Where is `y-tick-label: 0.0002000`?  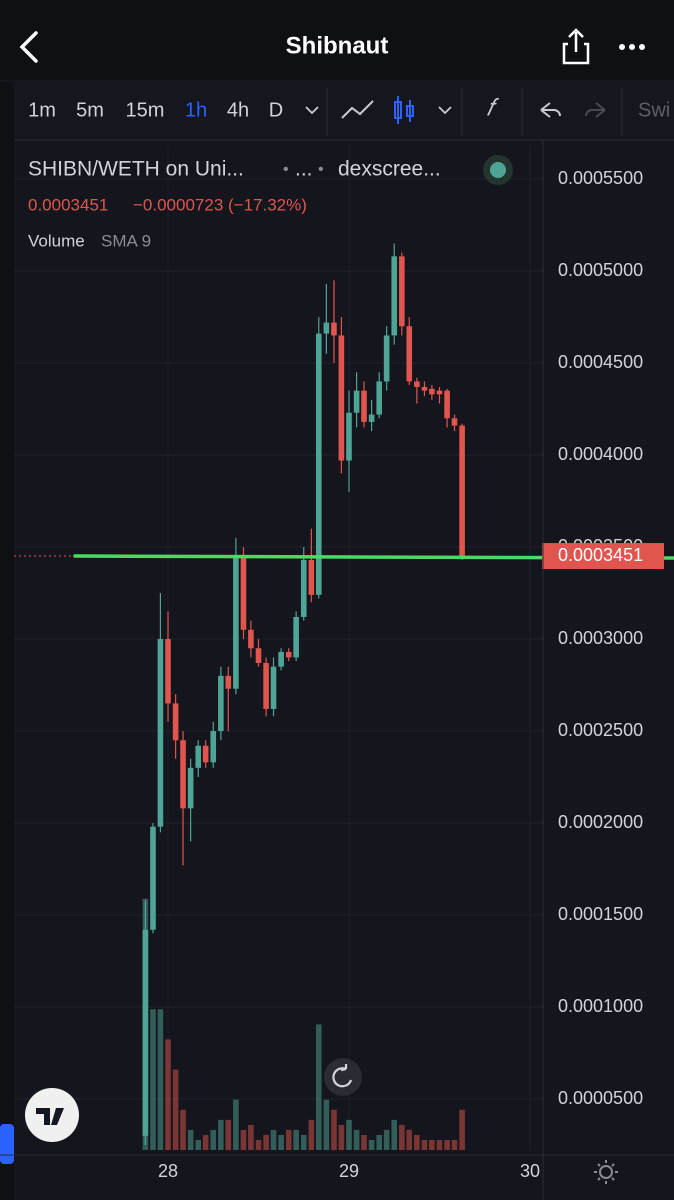
y-tick-label: 0.0002000 is located at coordinates (600, 822).